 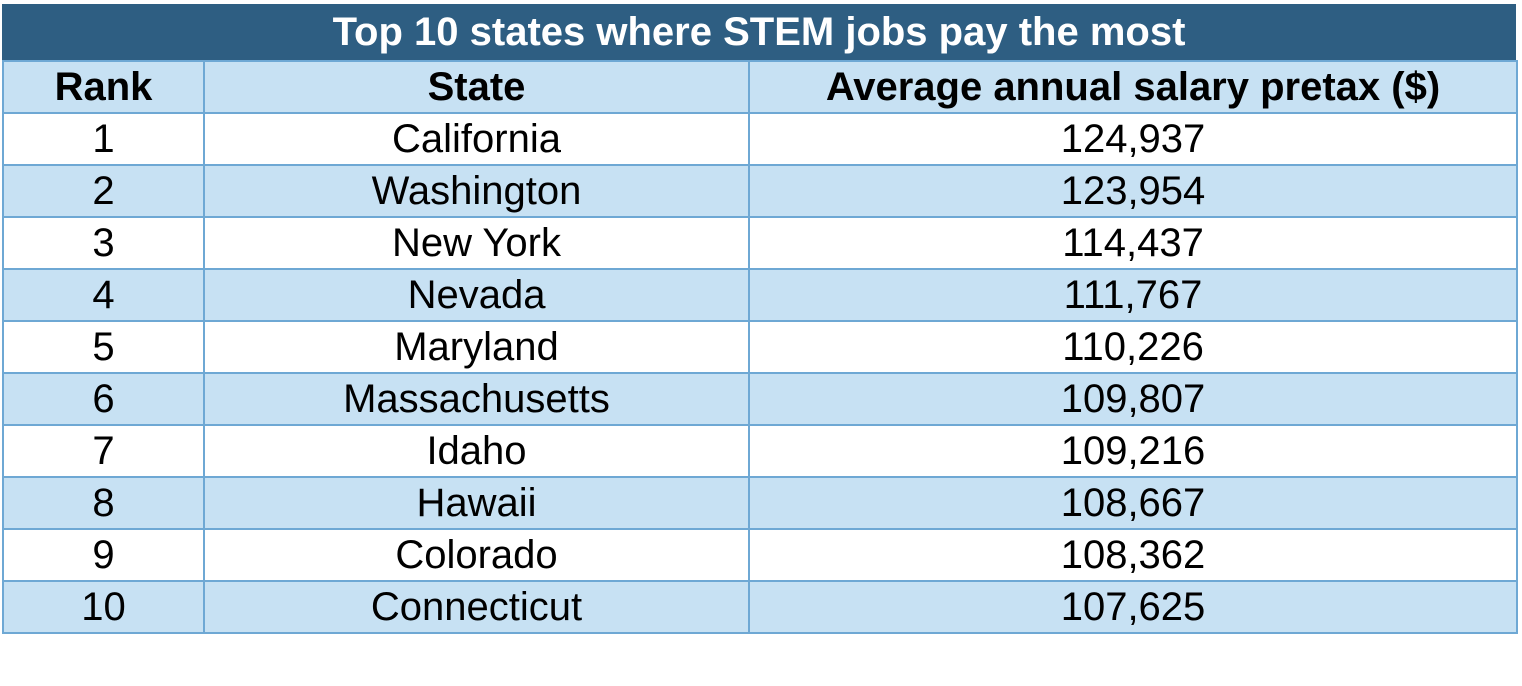 What do you see at coordinates (103, 243) in the screenshot?
I see `rank-cell: 3` at bounding box center [103, 243].